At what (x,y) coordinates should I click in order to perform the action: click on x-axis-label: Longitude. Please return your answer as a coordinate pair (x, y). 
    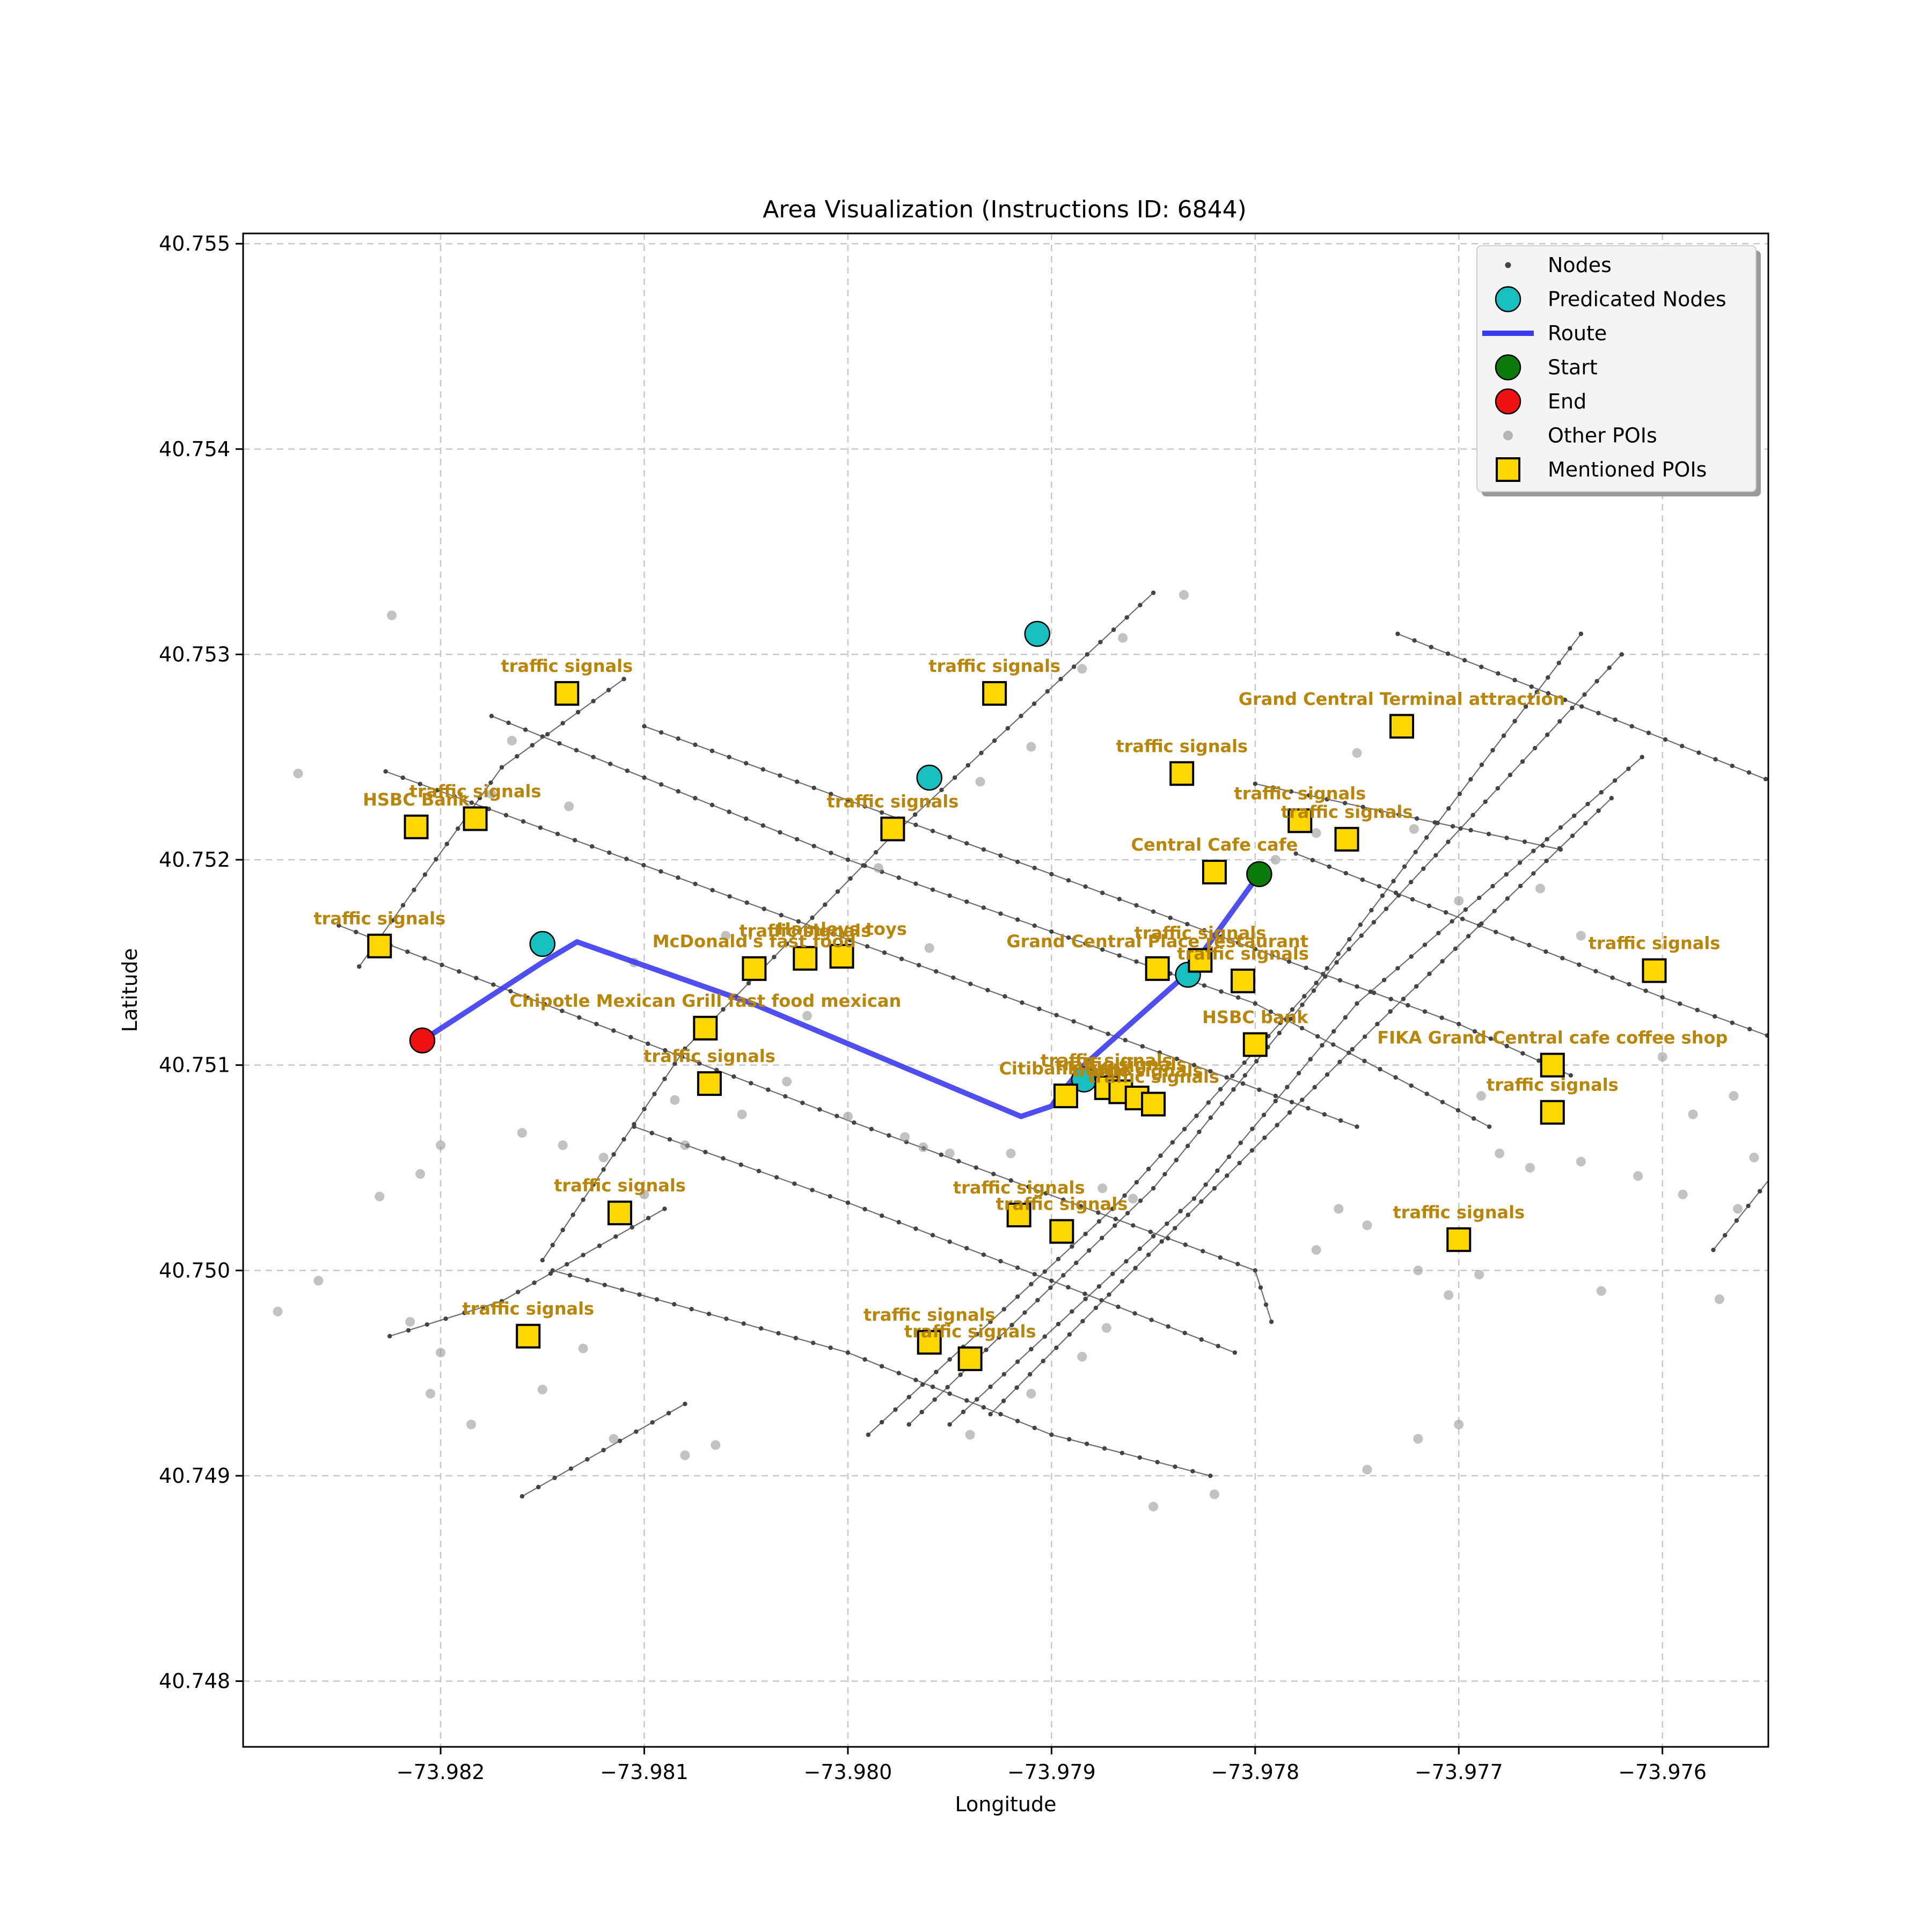
    Looking at the image, I should click on (1006, 1804).